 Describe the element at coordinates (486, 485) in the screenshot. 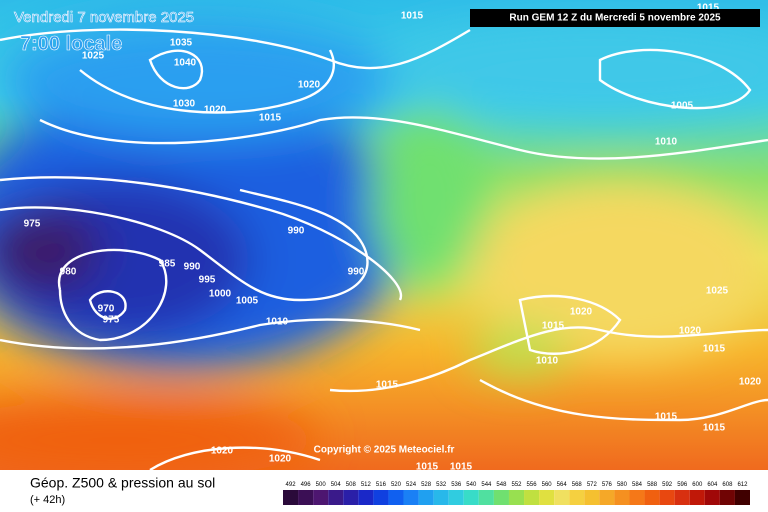

I see `colorbar-label: 544` at that location.